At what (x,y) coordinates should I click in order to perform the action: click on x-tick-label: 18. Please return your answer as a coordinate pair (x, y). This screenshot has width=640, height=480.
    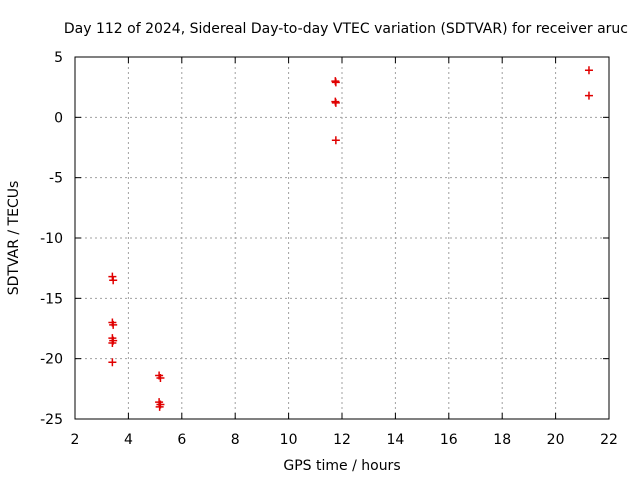
    Looking at the image, I should click on (502, 440).